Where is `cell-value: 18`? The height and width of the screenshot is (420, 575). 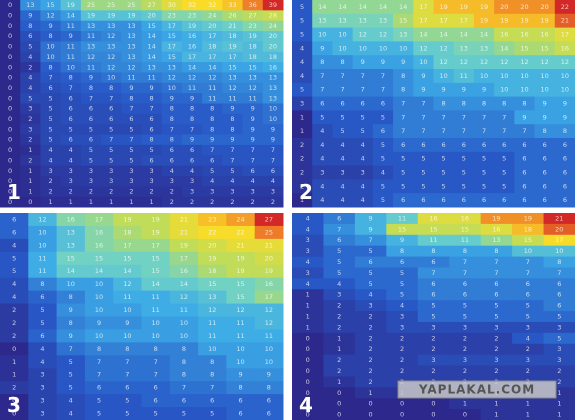
cell-value: 18 is located at coordinates (232, 36).